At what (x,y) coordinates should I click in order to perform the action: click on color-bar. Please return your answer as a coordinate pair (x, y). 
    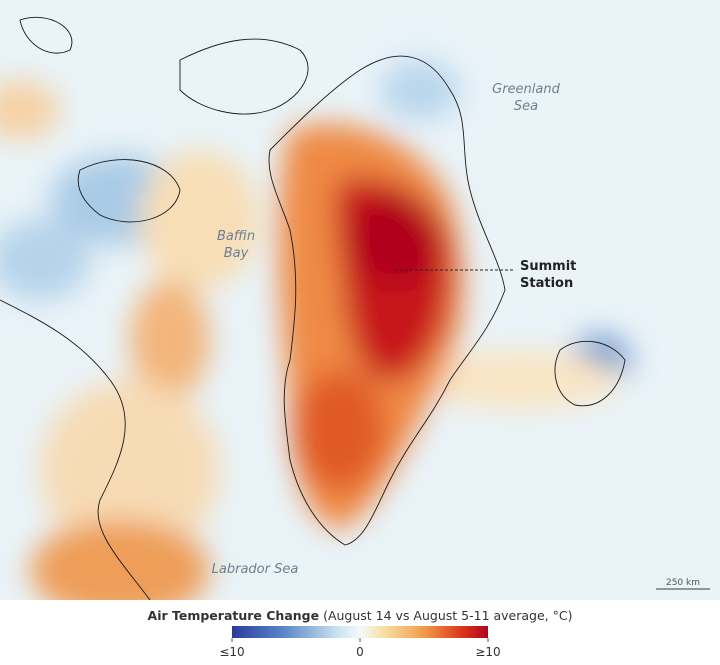
    Looking at the image, I should click on (360, 632).